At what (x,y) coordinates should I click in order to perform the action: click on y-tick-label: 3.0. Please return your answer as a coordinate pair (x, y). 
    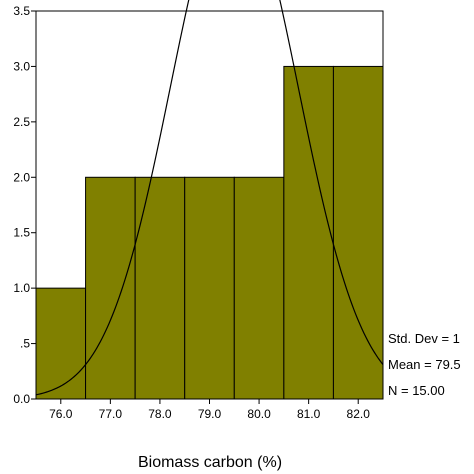
    Looking at the image, I should click on (21, 66).